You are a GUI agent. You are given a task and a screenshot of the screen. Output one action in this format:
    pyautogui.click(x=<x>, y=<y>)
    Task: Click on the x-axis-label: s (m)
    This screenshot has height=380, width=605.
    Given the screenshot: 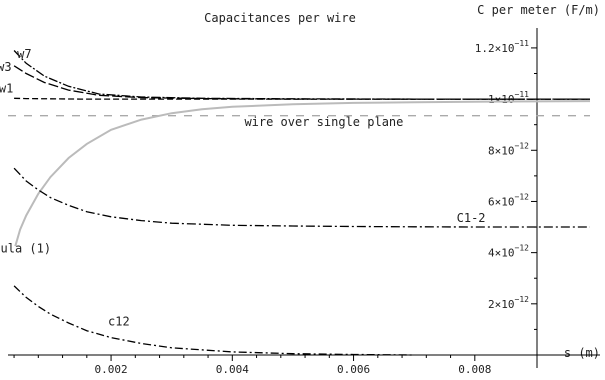 What is the action you would take?
    pyautogui.click(x=582, y=353)
    